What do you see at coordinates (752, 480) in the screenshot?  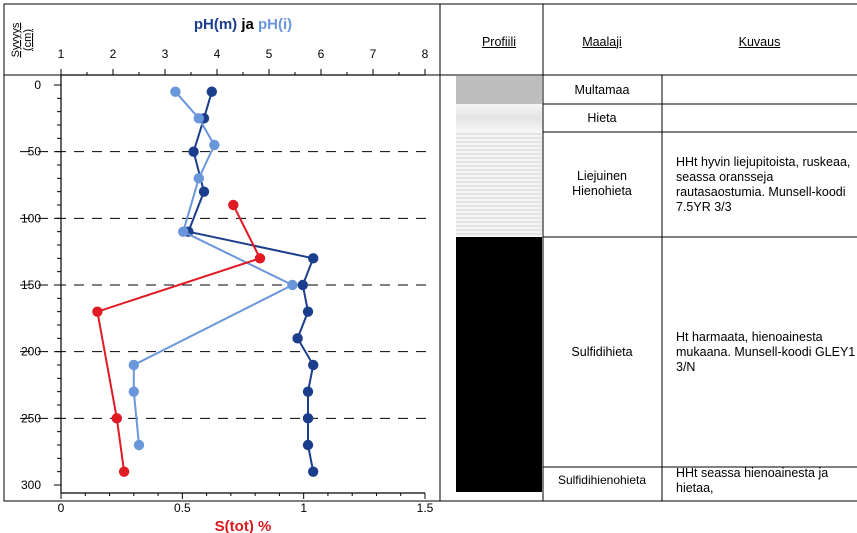 I see `description-sulfidihienohieta: HHt seassa hienoainesta ja hietaa,` at bounding box center [752, 480].